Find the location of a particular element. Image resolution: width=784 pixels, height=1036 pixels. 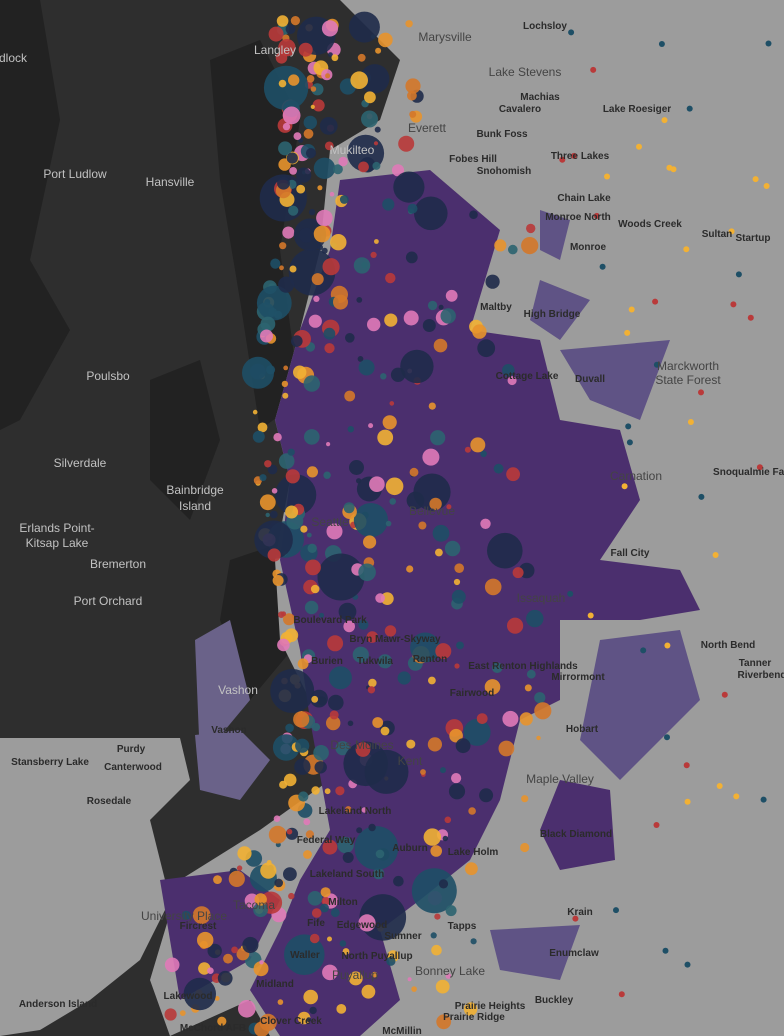

place-label: Kitsap Lake is located at coordinates (57, 543).